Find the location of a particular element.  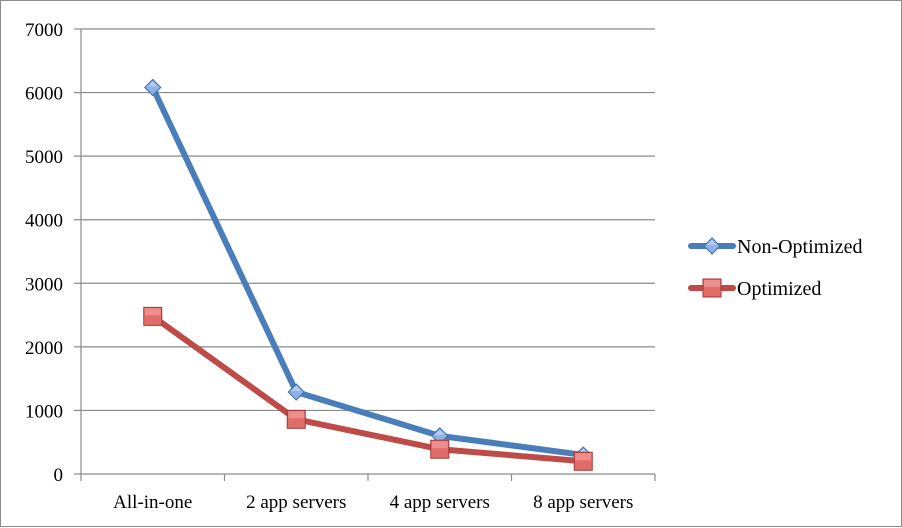

y-tick-label: 6000 is located at coordinates (44, 94).